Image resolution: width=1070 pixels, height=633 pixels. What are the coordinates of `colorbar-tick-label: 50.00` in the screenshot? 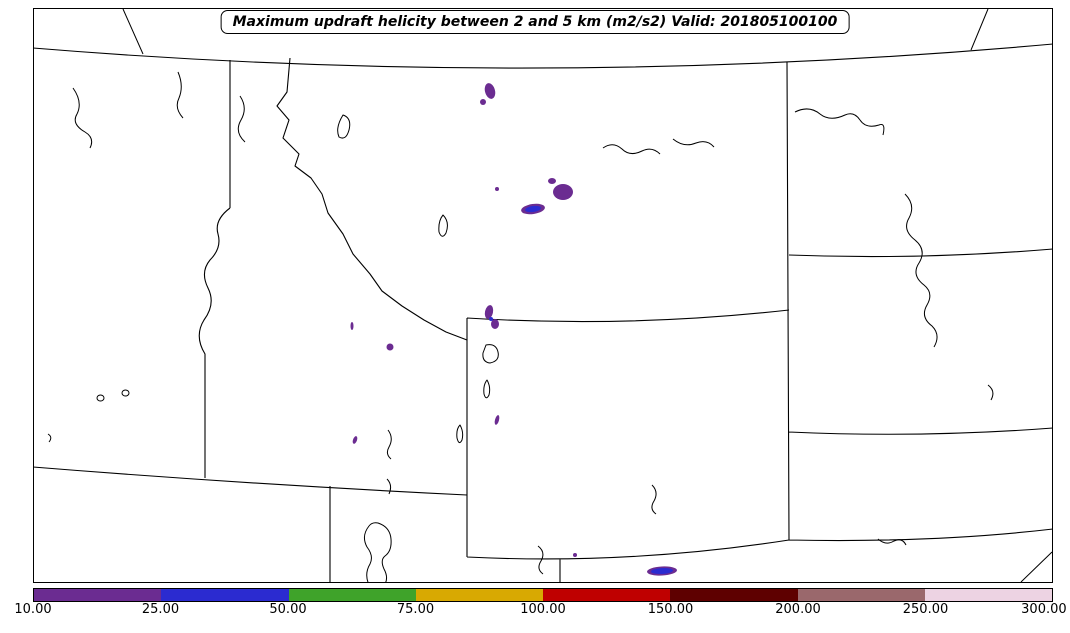 It's located at (288, 609).